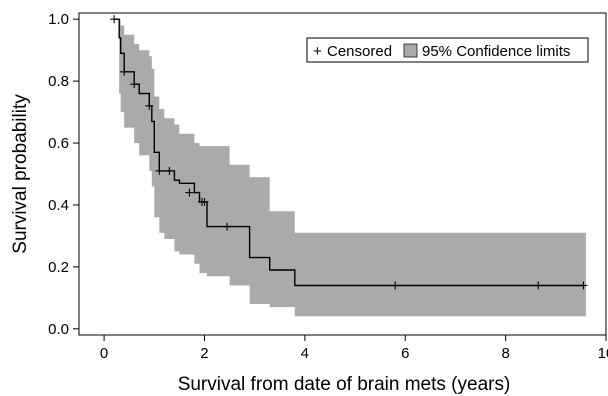  What do you see at coordinates (603, 353) in the screenshot?
I see `x-tick-label: 10` at bounding box center [603, 353].